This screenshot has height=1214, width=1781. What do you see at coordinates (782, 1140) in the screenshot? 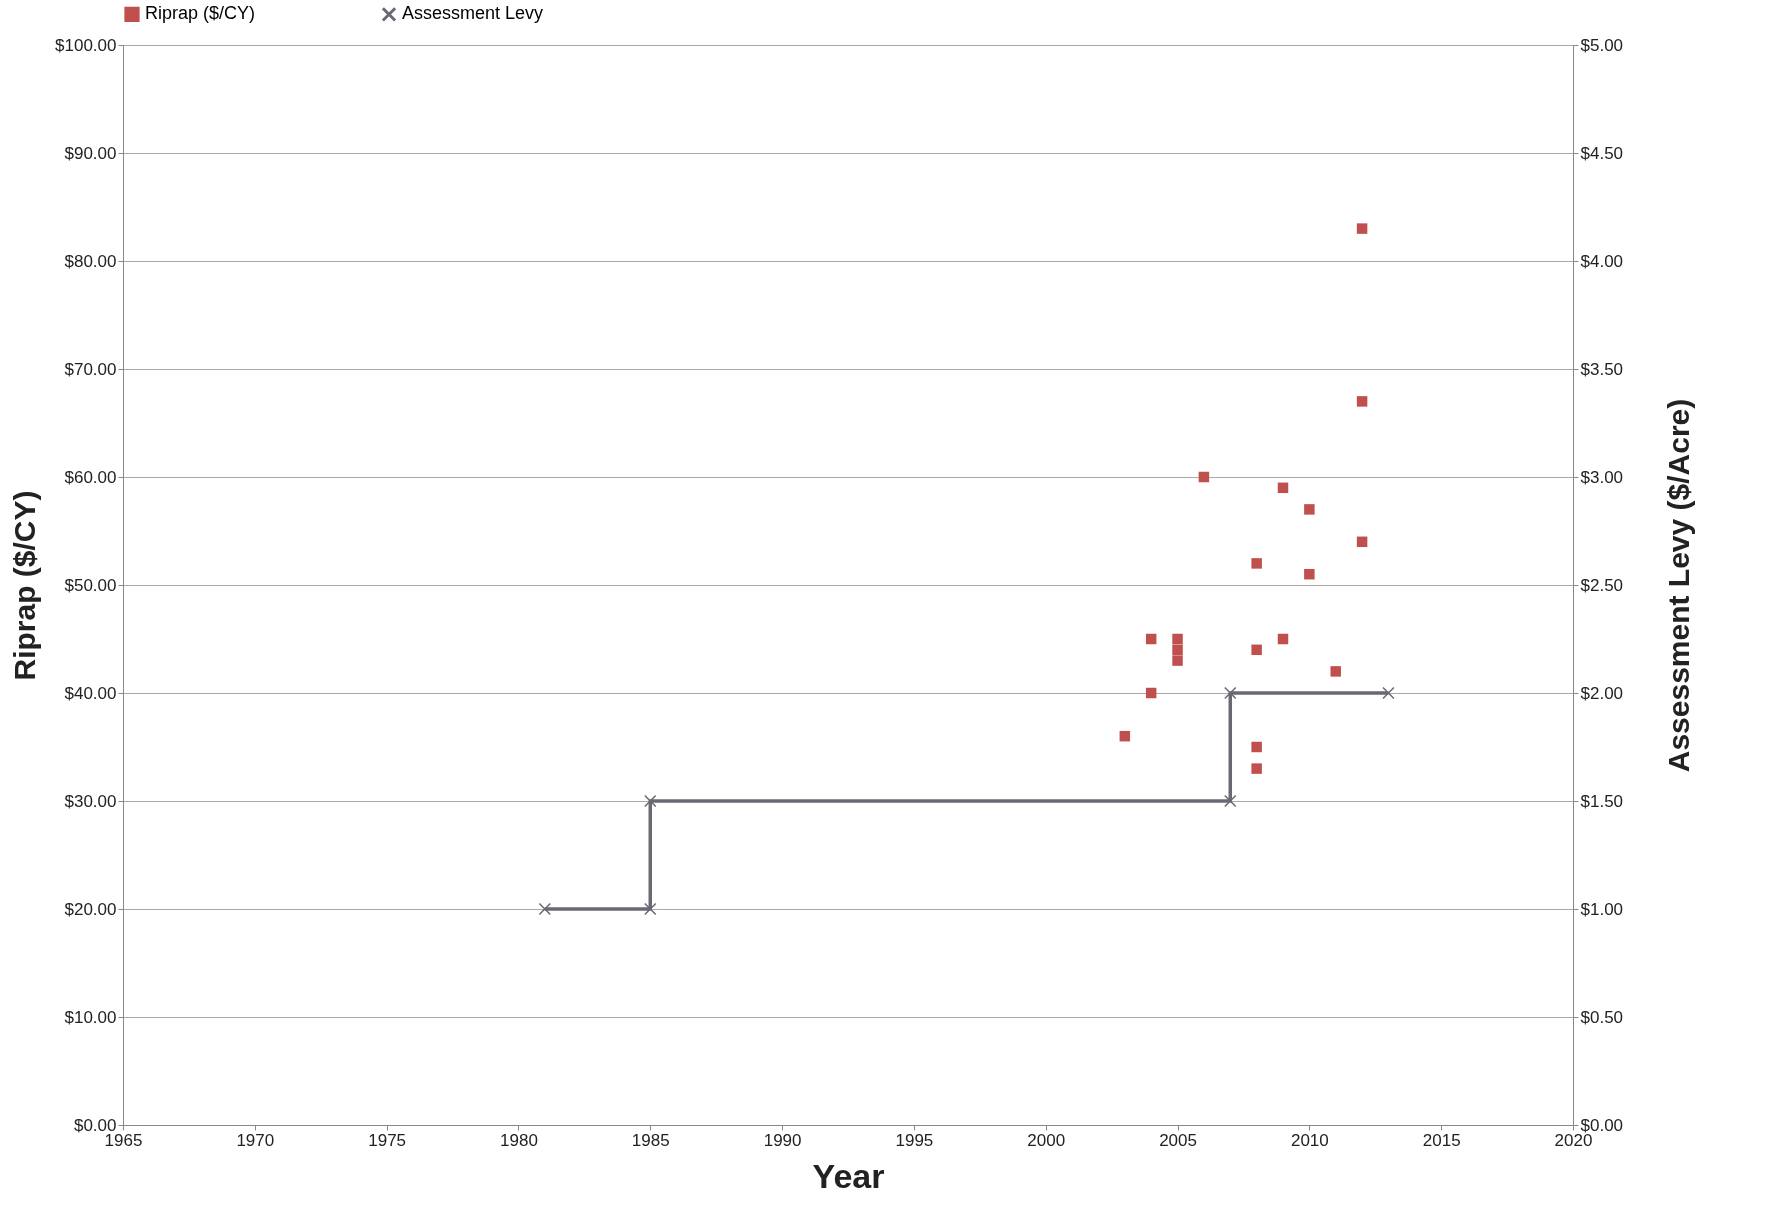
I see `x-tick-label: 1990` at bounding box center [782, 1140].